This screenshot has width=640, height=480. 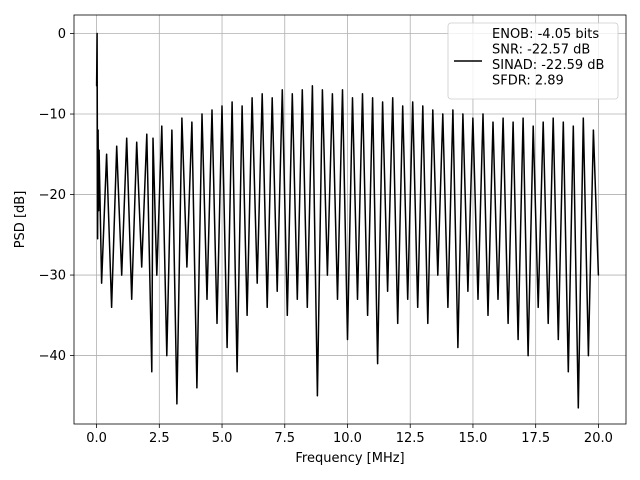 I want to click on y-tick-label: 0, so click(x=62, y=34).